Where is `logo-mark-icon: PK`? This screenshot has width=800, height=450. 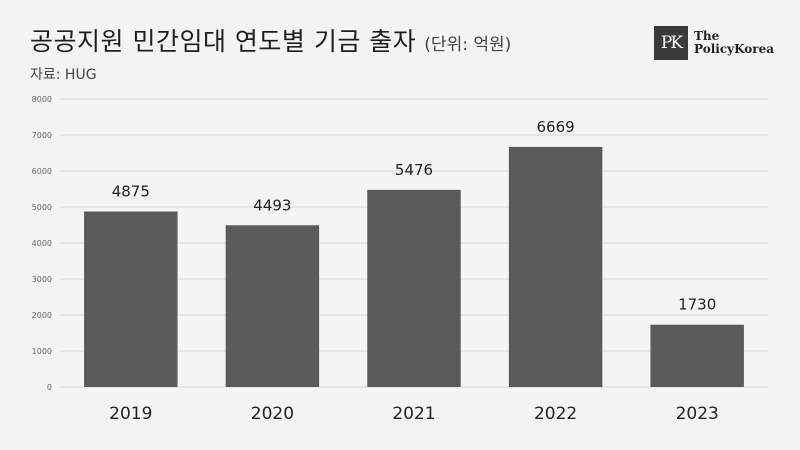 logo-mark-icon: PK is located at coordinates (671, 43).